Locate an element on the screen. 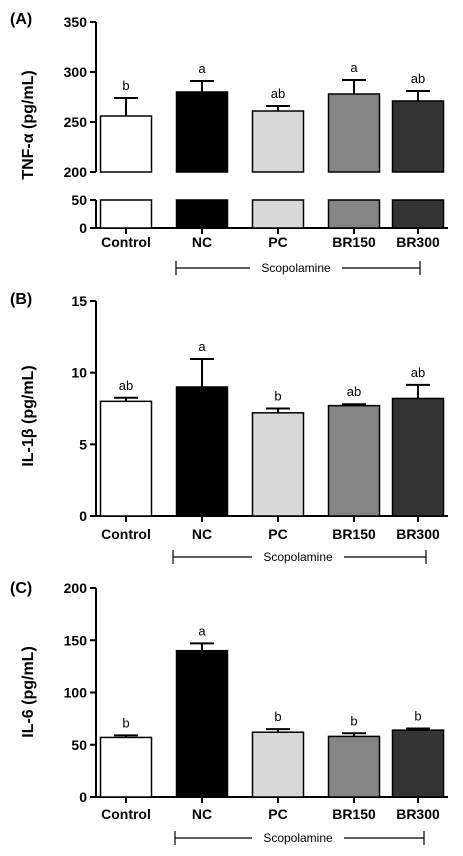 The image size is (463, 856). panel-b-y-tick-label: 5 is located at coordinates (83, 444).